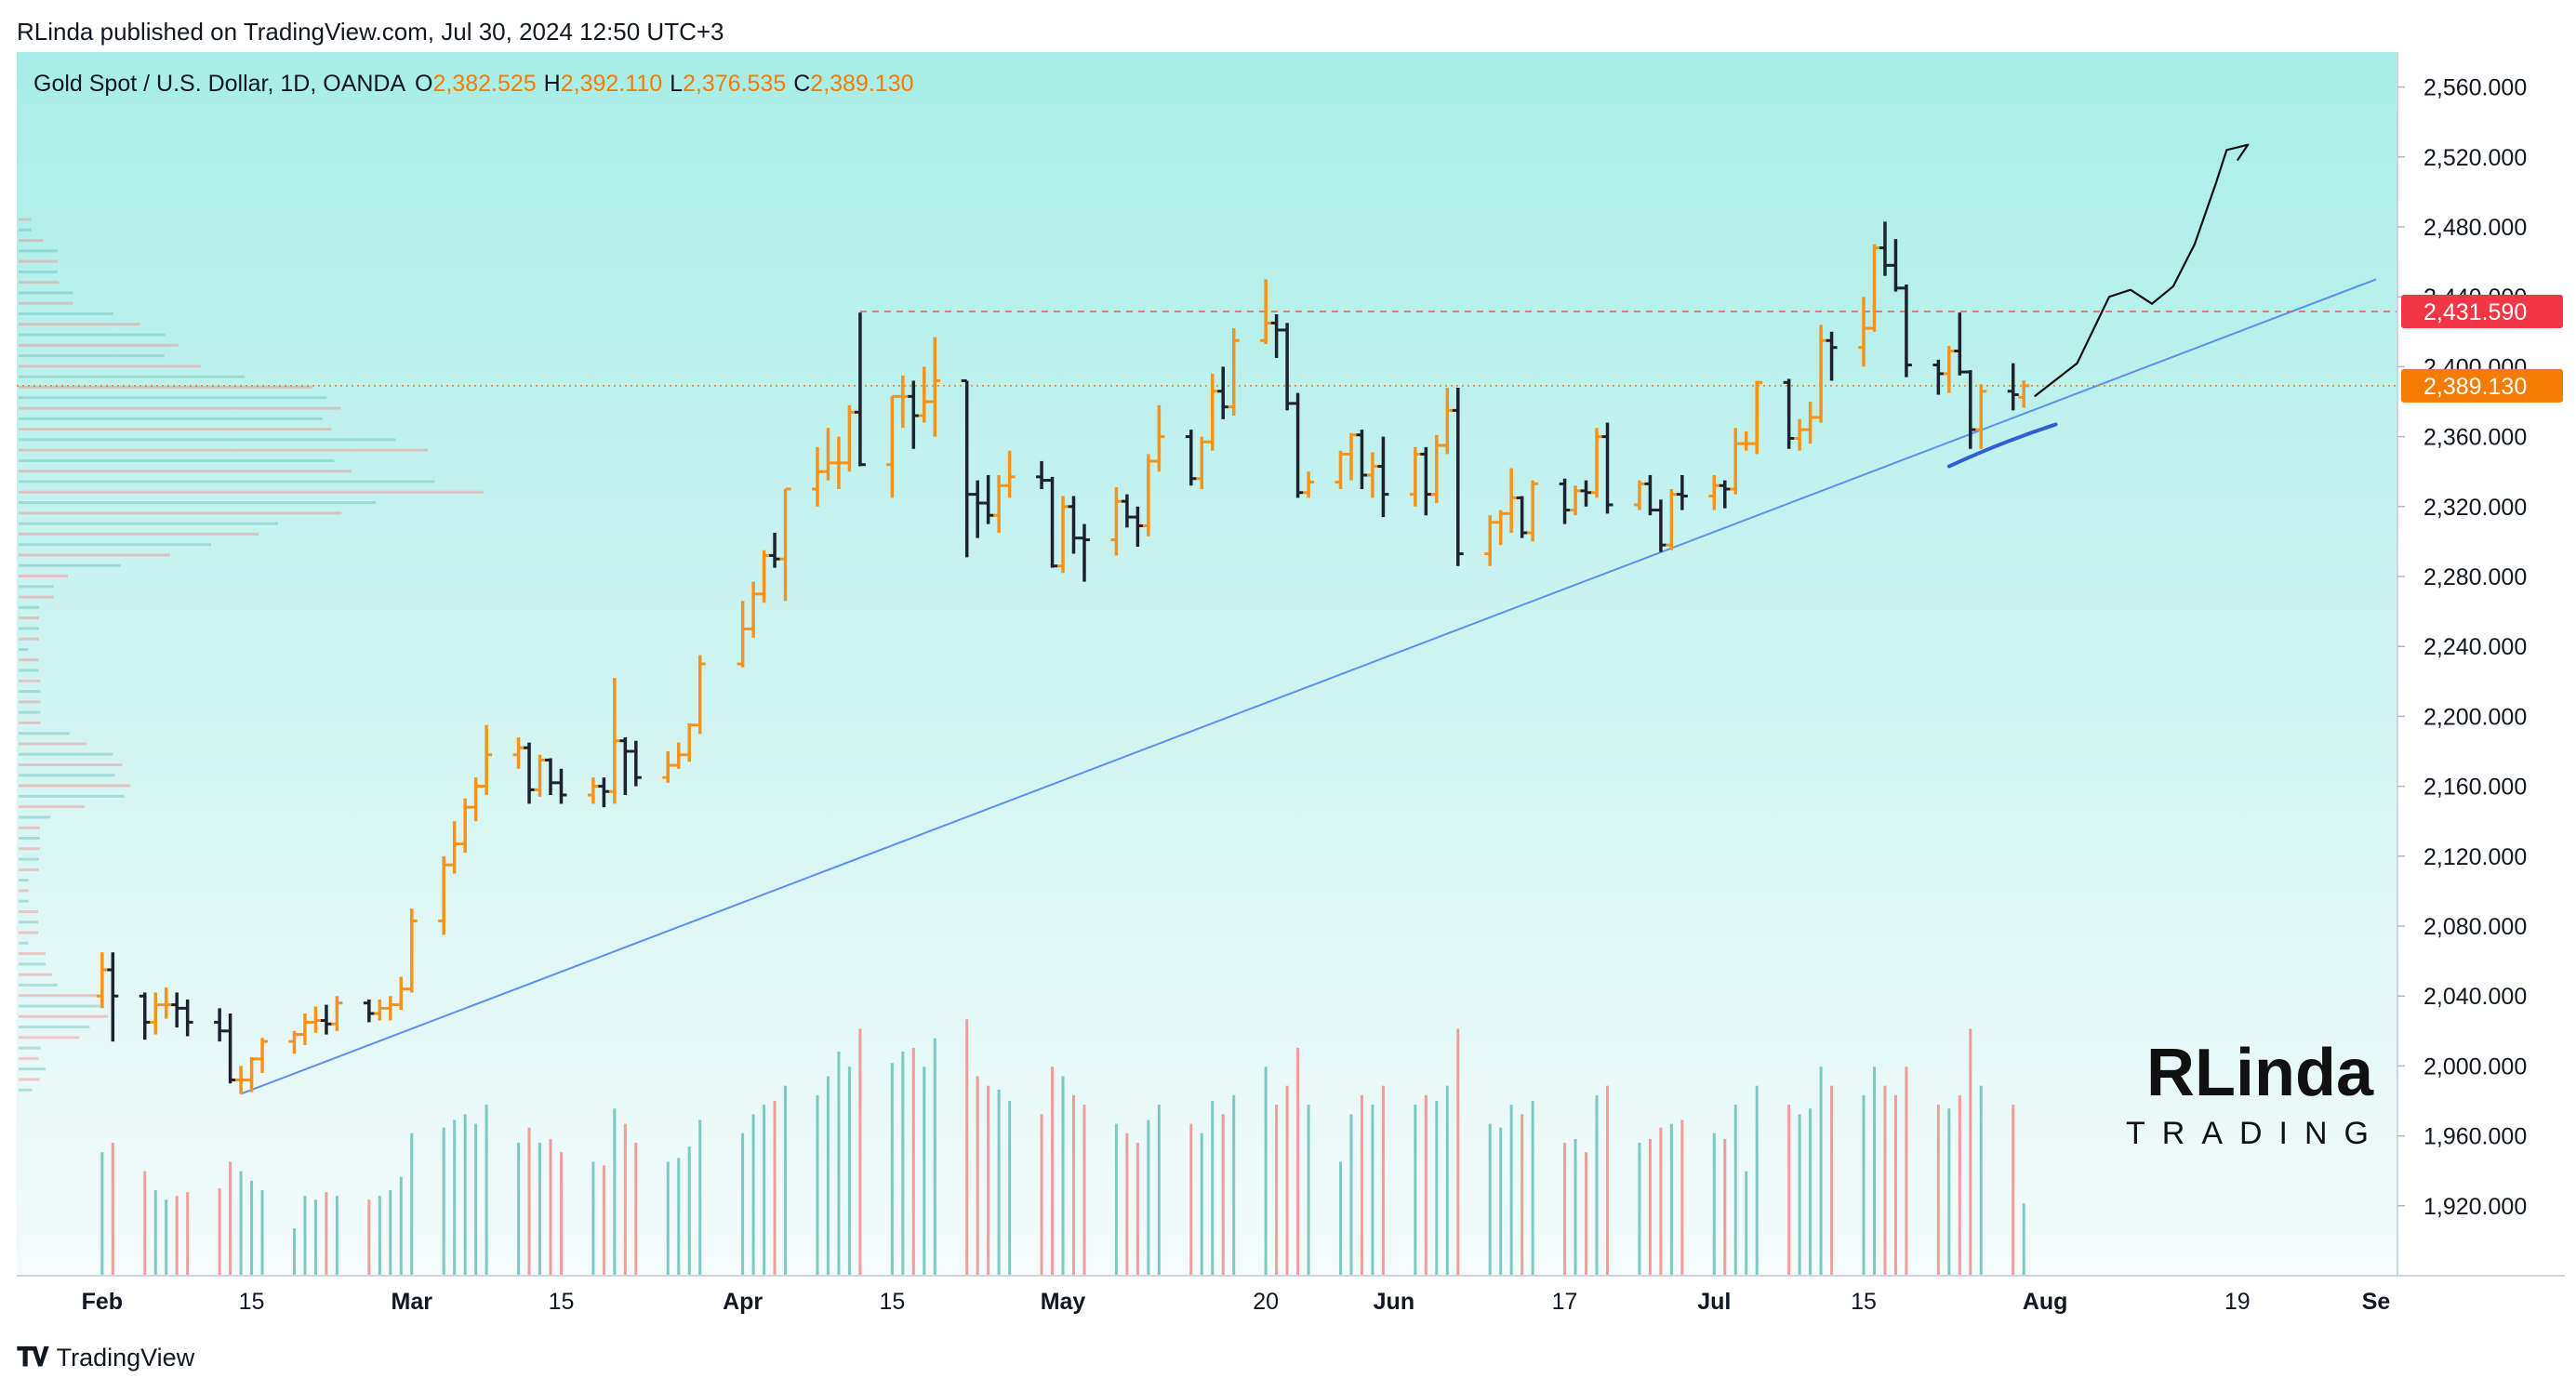 The height and width of the screenshot is (1391, 2576). Describe the element at coordinates (2475, 577) in the screenshot. I see `price-axis-label: 2,280.000` at that location.